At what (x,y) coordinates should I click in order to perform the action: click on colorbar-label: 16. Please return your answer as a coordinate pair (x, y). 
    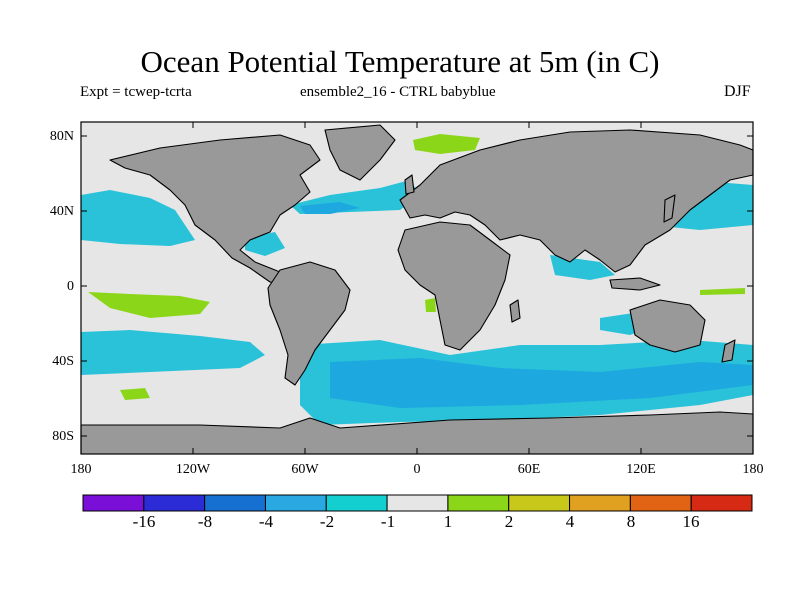
    Looking at the image, I should click on (691, 521).